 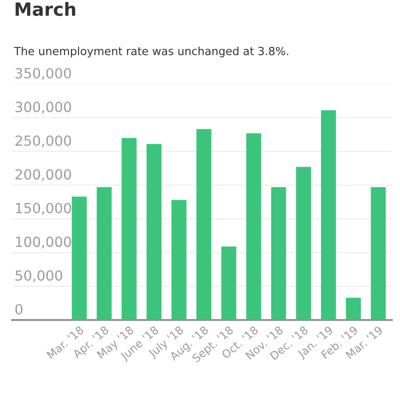 I want to click on y-tick-label: 300,000, so click(x=44, y=108).